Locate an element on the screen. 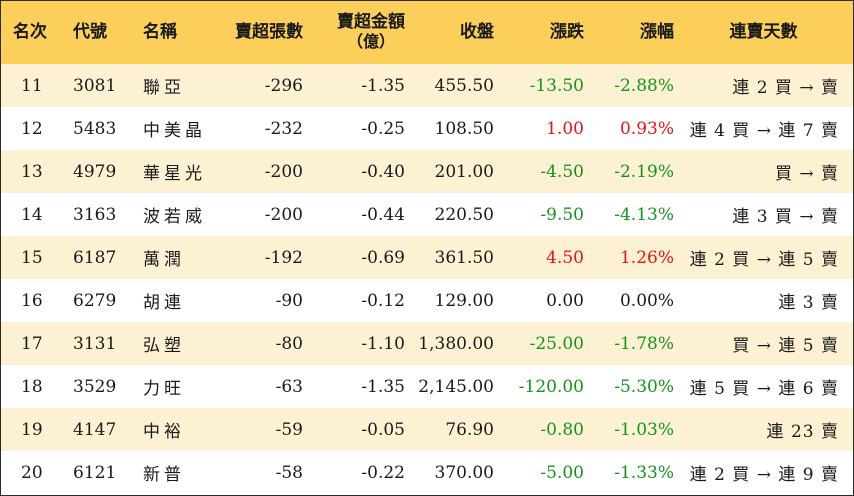 This screenshot has width=854, height=496. header-change: 漲跌 is located at coordinates (567, 32).